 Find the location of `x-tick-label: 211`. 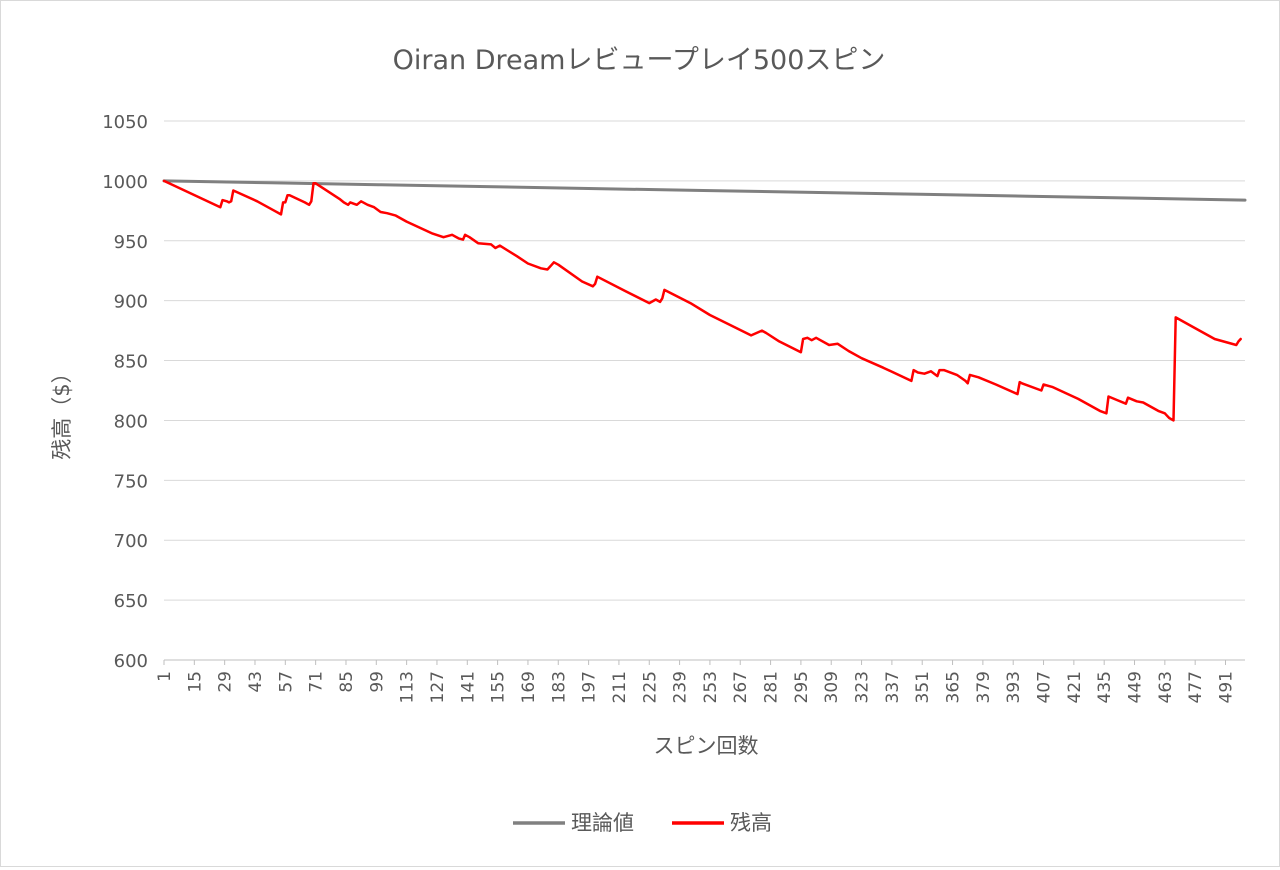

x-tick-label: 211 is located at coordinates (620, 687).